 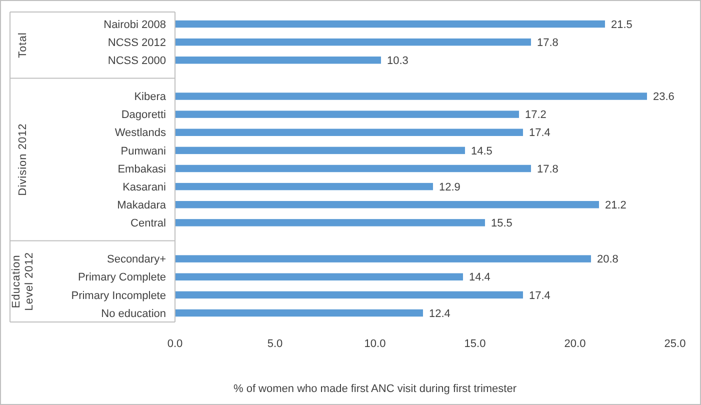 What do you see at coordinates (575, 344) in the screenshot?
I see `x-tick-label: 20.0` at bounding box center [575, 344].